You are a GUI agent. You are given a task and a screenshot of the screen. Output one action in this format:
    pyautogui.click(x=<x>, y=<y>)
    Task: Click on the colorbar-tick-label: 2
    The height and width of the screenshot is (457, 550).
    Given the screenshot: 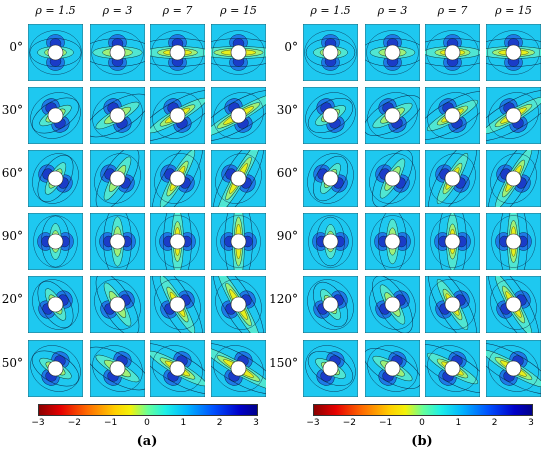 What is the action you would take?
    pyautogui.click(x=494, y=423)
    